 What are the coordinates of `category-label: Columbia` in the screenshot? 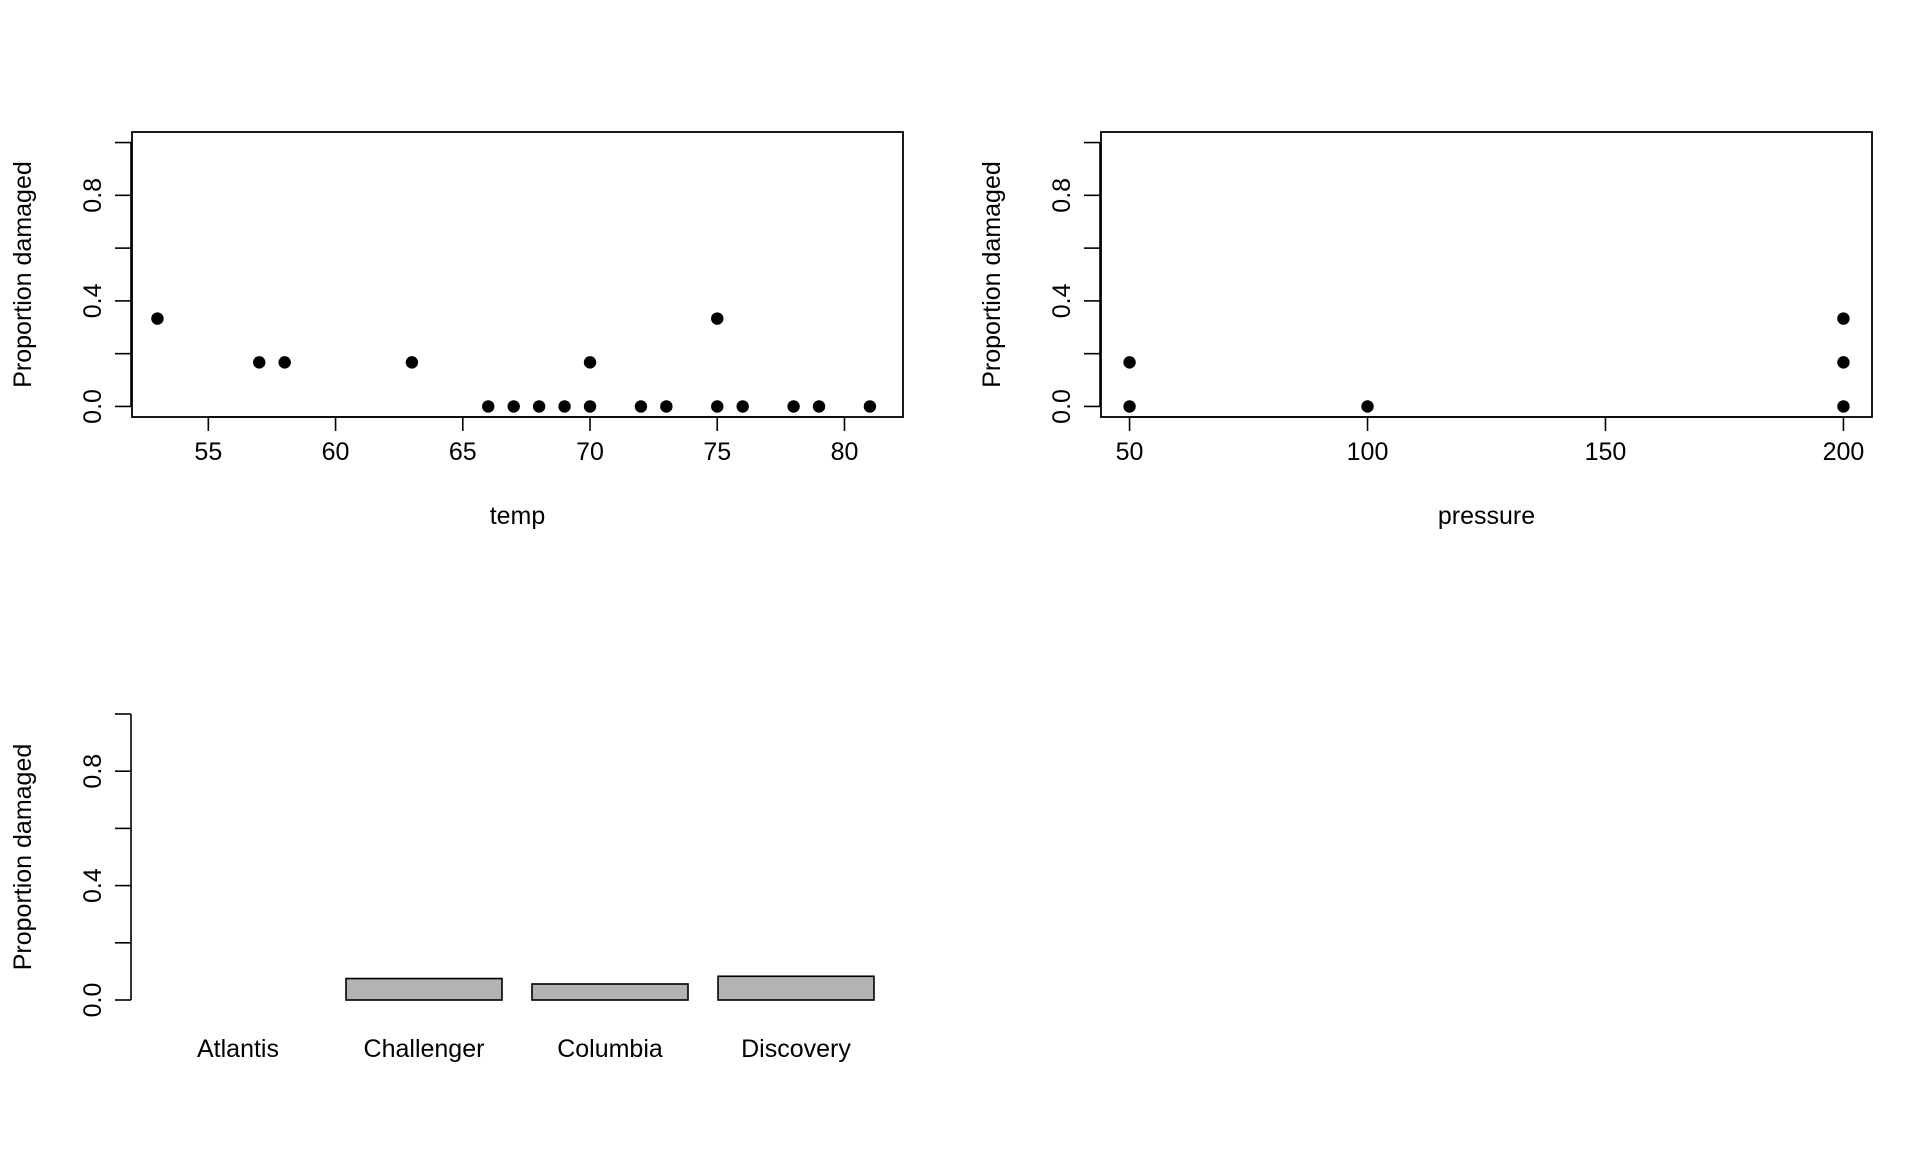 It's located at (610, 1049).